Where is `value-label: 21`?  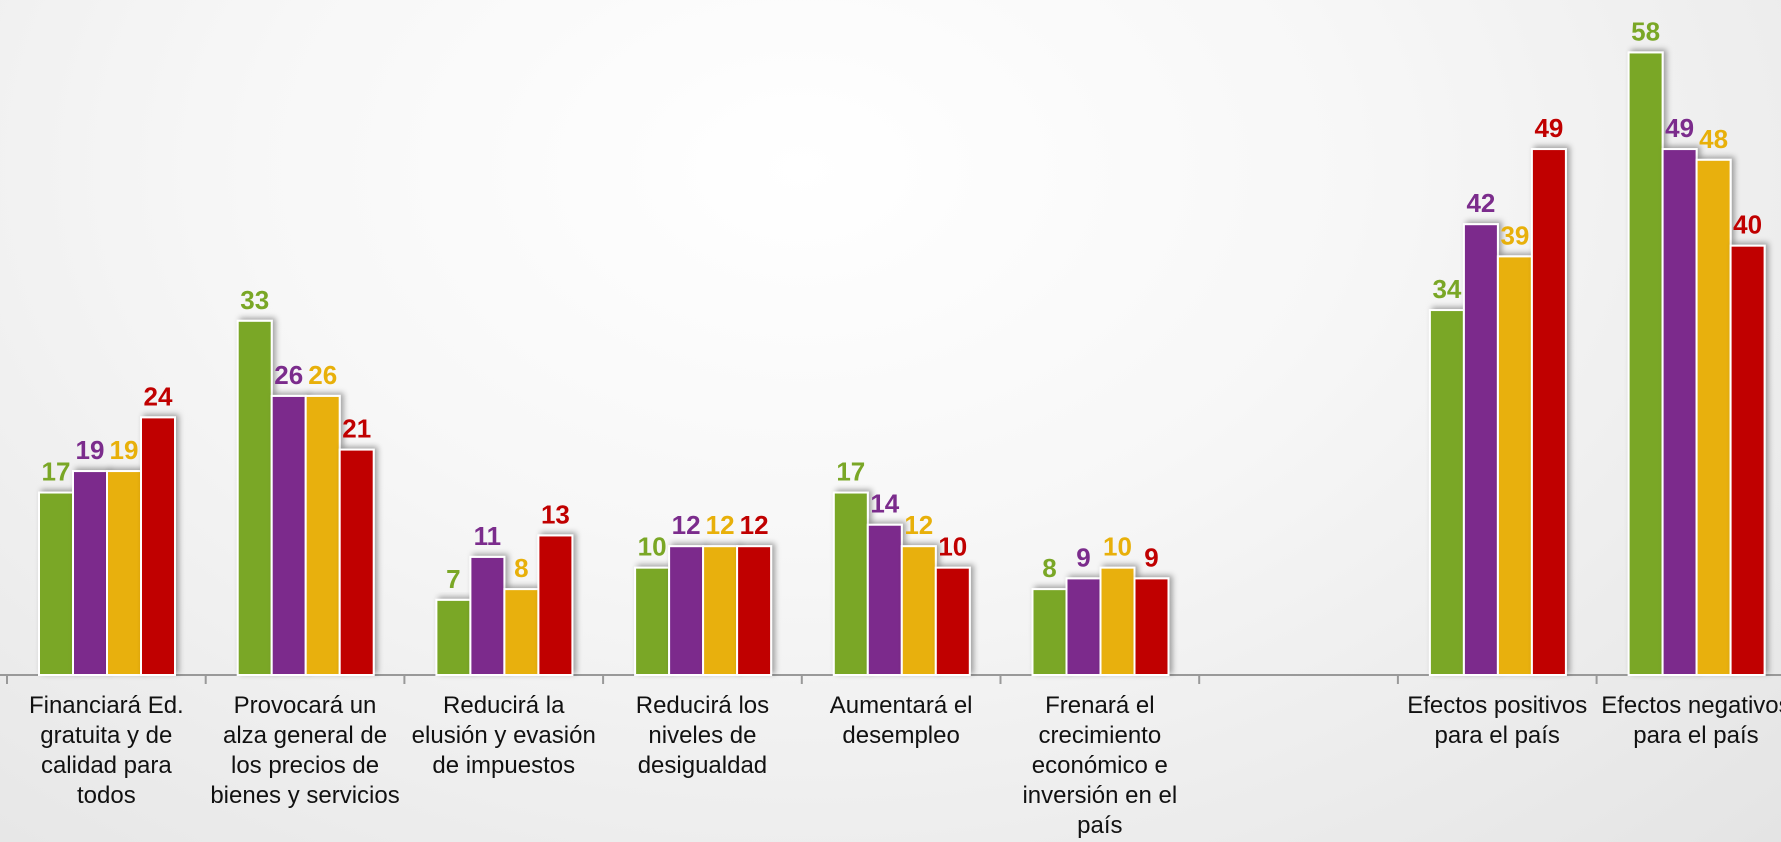 value-label: 21 is located at coordinates (356, 429).